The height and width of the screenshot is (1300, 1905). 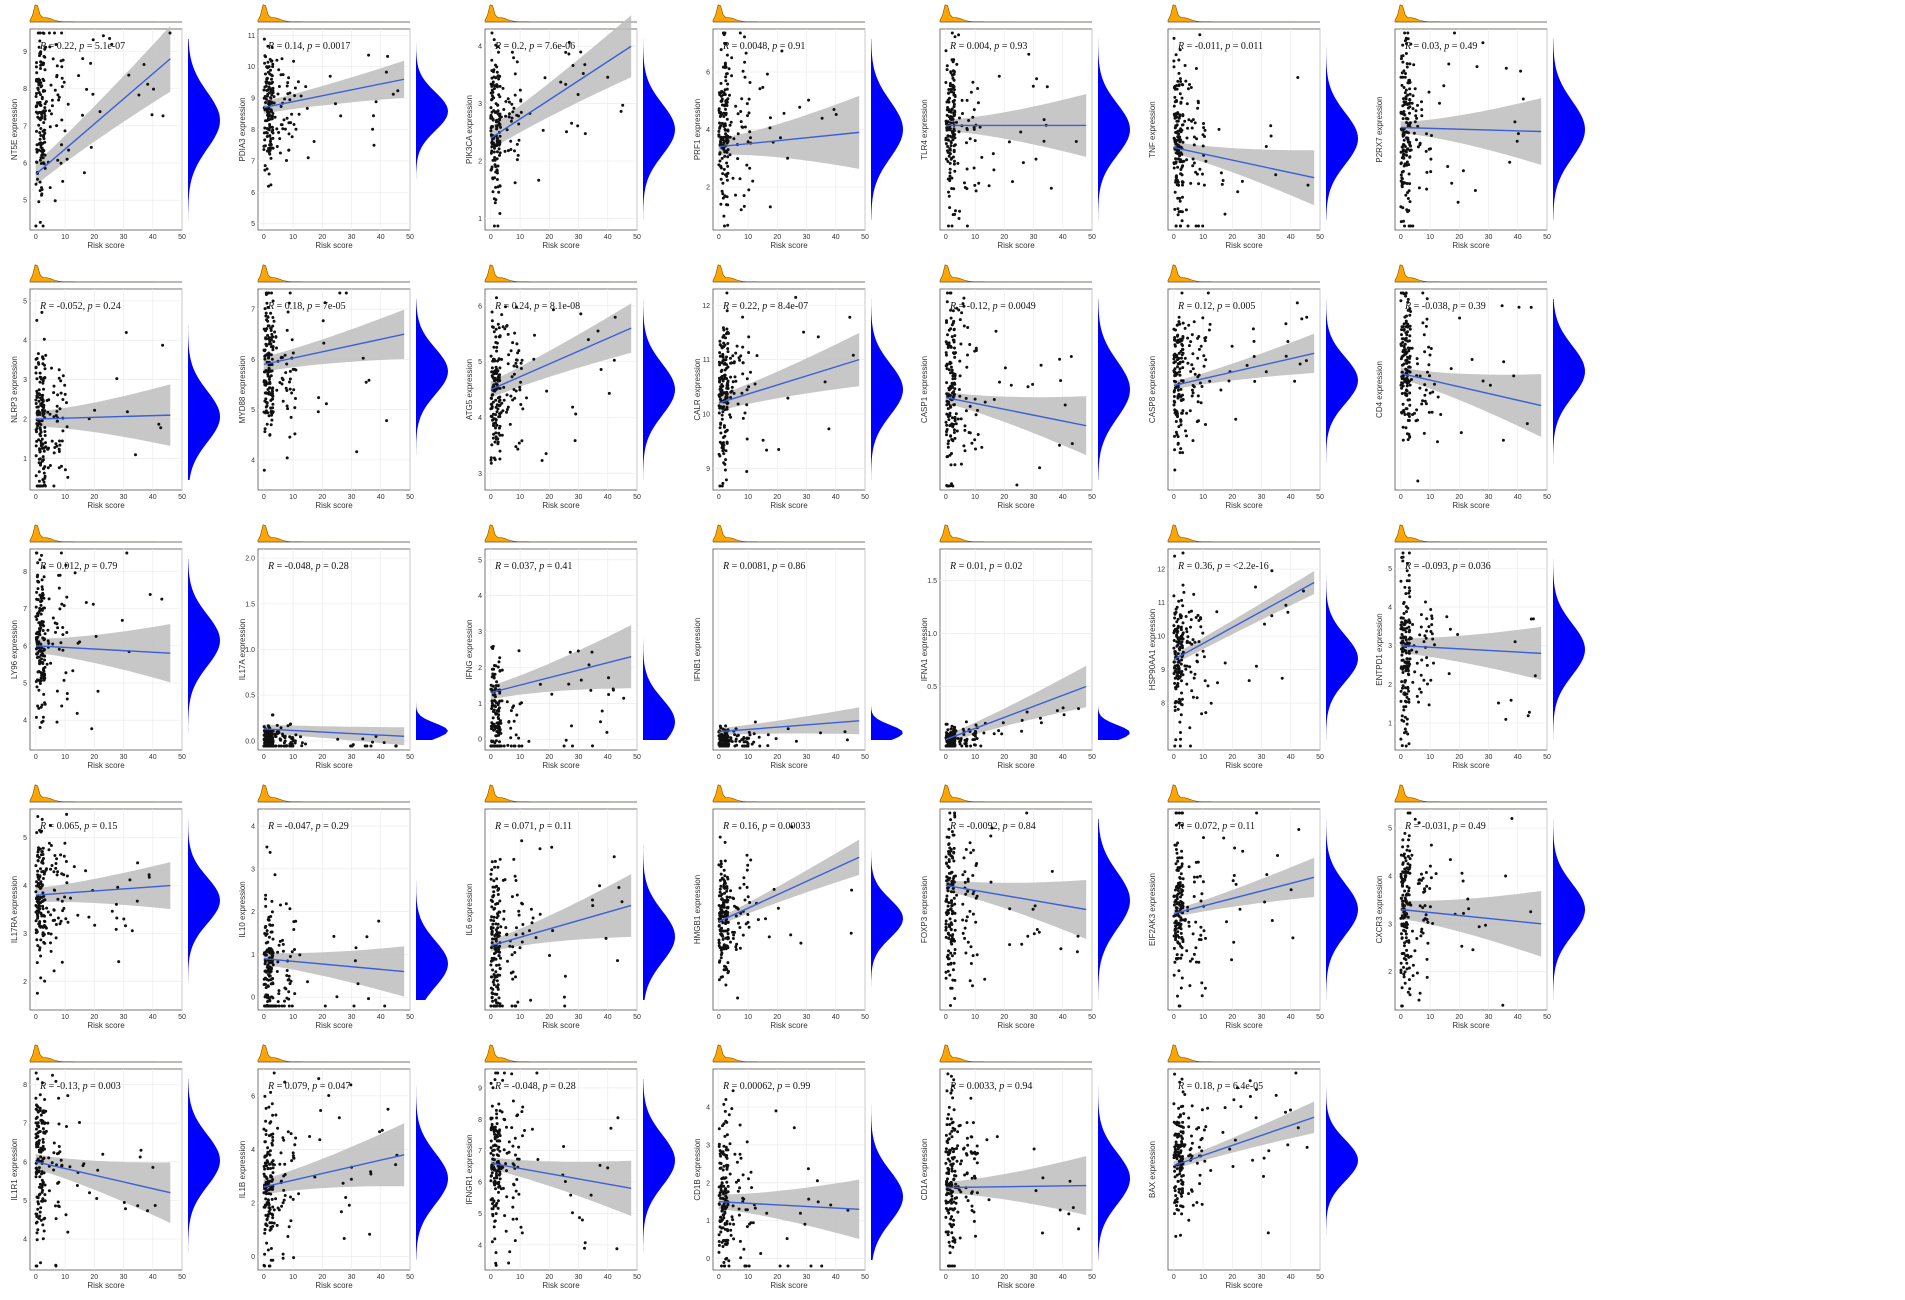 I want to click on x-tick-label: 20, so click(x=94, y=757).